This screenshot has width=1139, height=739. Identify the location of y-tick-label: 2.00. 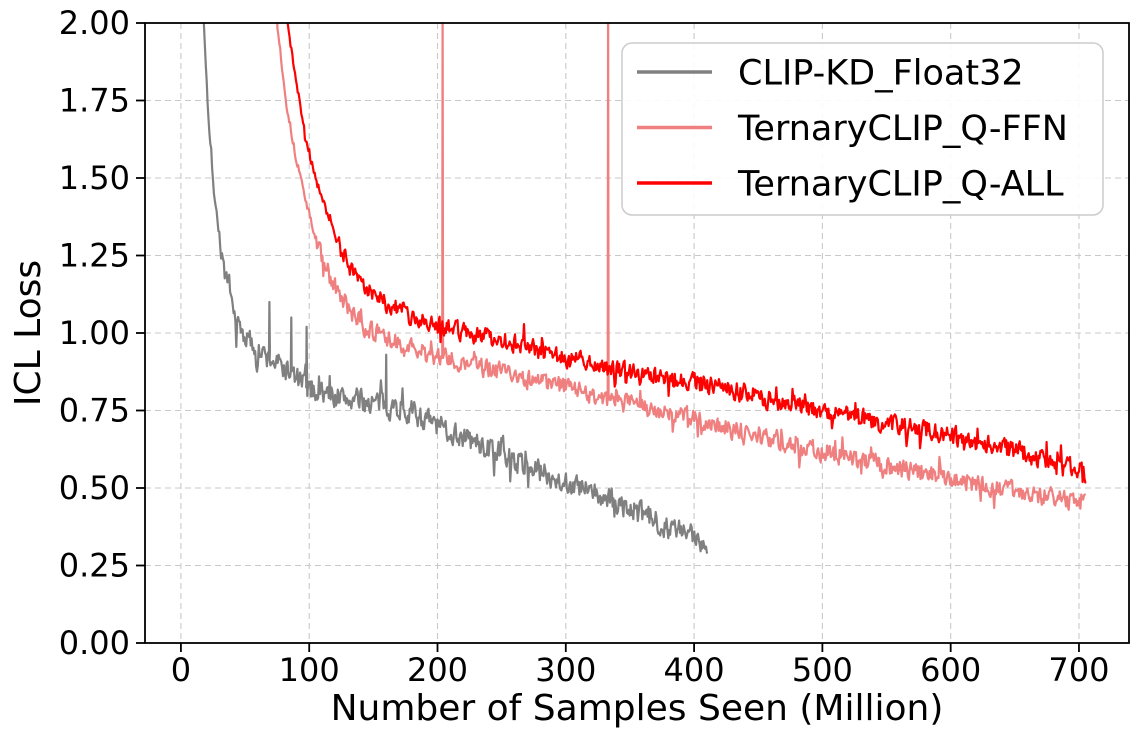
(94, 23).